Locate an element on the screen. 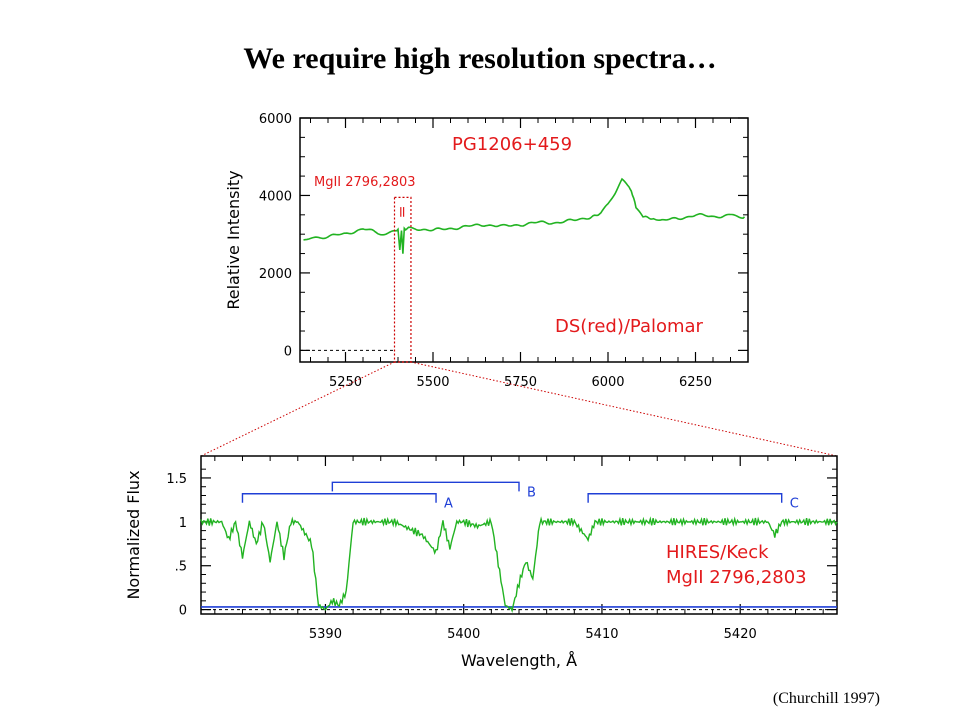  system-bracket-a is located at coordinates (339, 498).